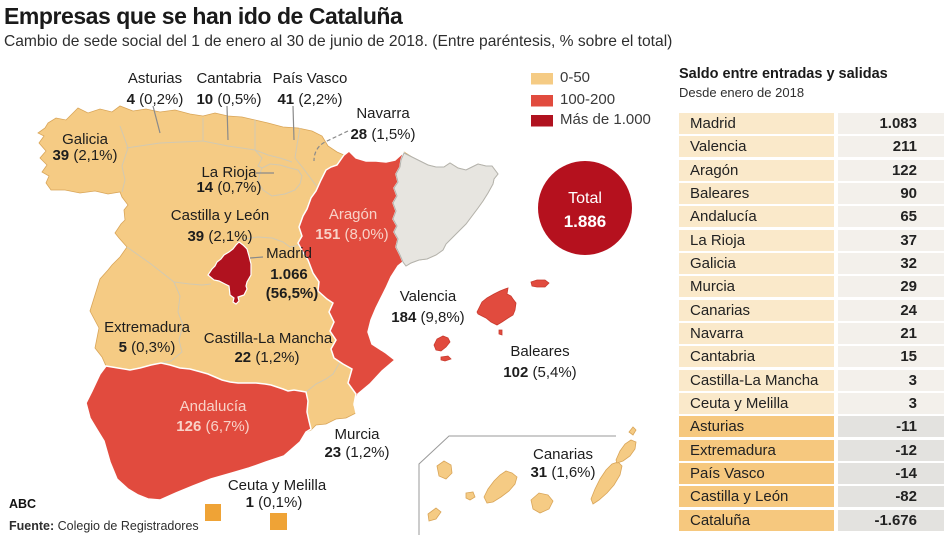 The height and width of the screenshot is (535, 950). I want to click on svg-text: Castilla-La Mancha, so click(268, 338).